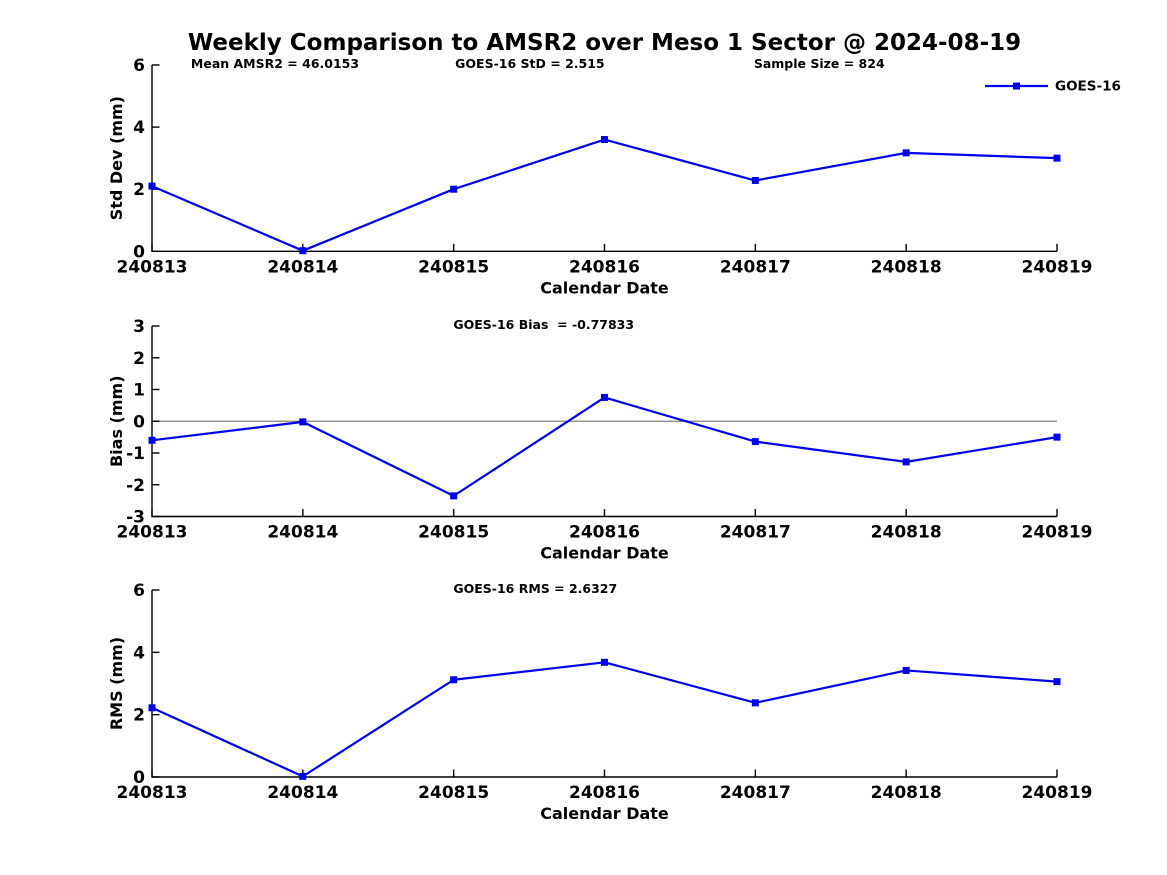 The image size is (1167, 875). I want to click on stat-annotation: GOES-16 RMS = 2.6327, so click(535, 588).